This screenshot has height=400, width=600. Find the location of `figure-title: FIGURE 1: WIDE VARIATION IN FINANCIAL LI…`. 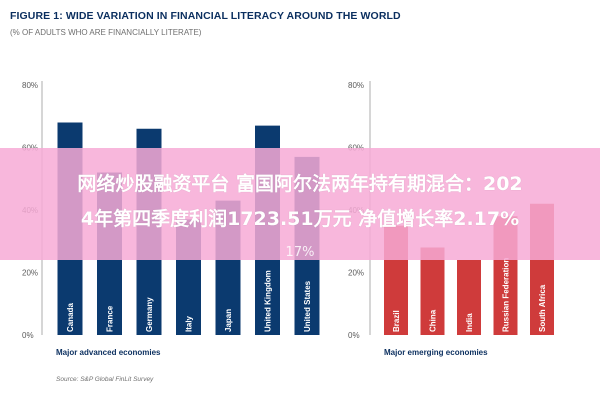

figure-title: FIGURE 1: WIDE VARIATION IN FINANCIAL LI… is located at coordinates (205, 16).